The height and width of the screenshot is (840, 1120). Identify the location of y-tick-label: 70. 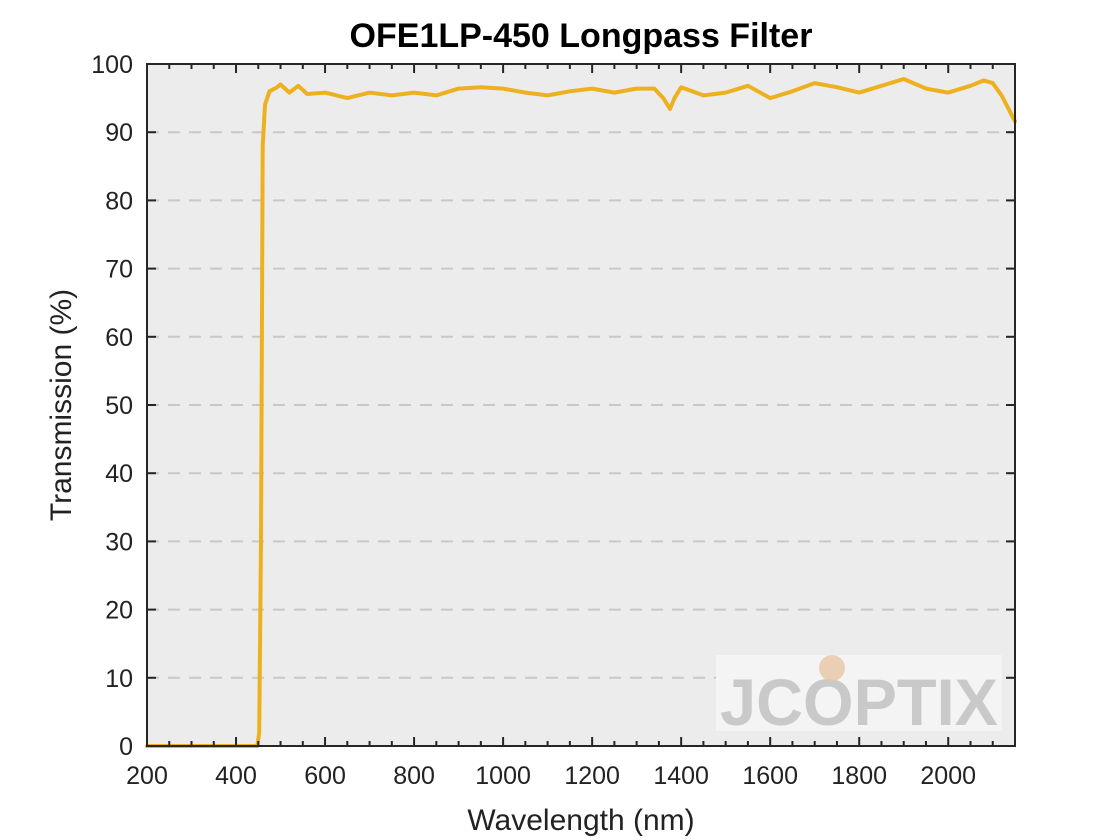
(119, 270).